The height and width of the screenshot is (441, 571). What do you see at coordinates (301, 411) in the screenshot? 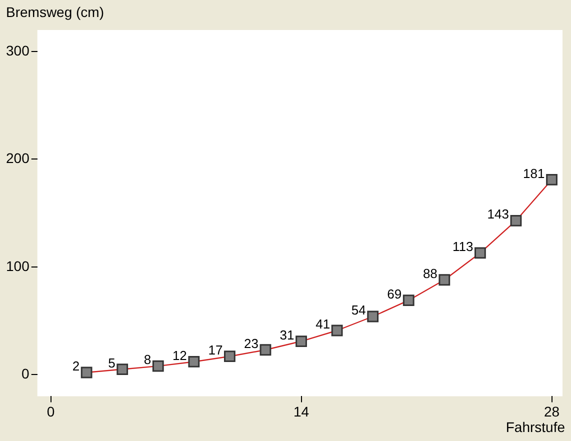
I see `x-tick-label: 14` at bounding box center [301, 411].